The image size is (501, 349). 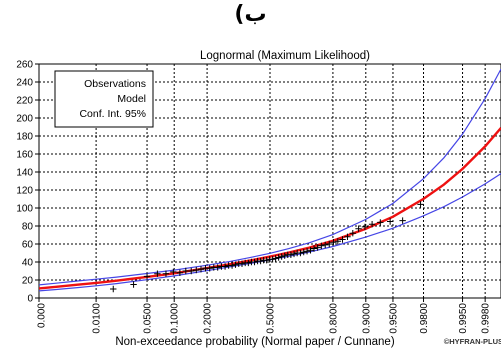 What do you see at coordinates (104, 99) in the screenshot?
I see `legend-box` at bounding box center [104, 99].